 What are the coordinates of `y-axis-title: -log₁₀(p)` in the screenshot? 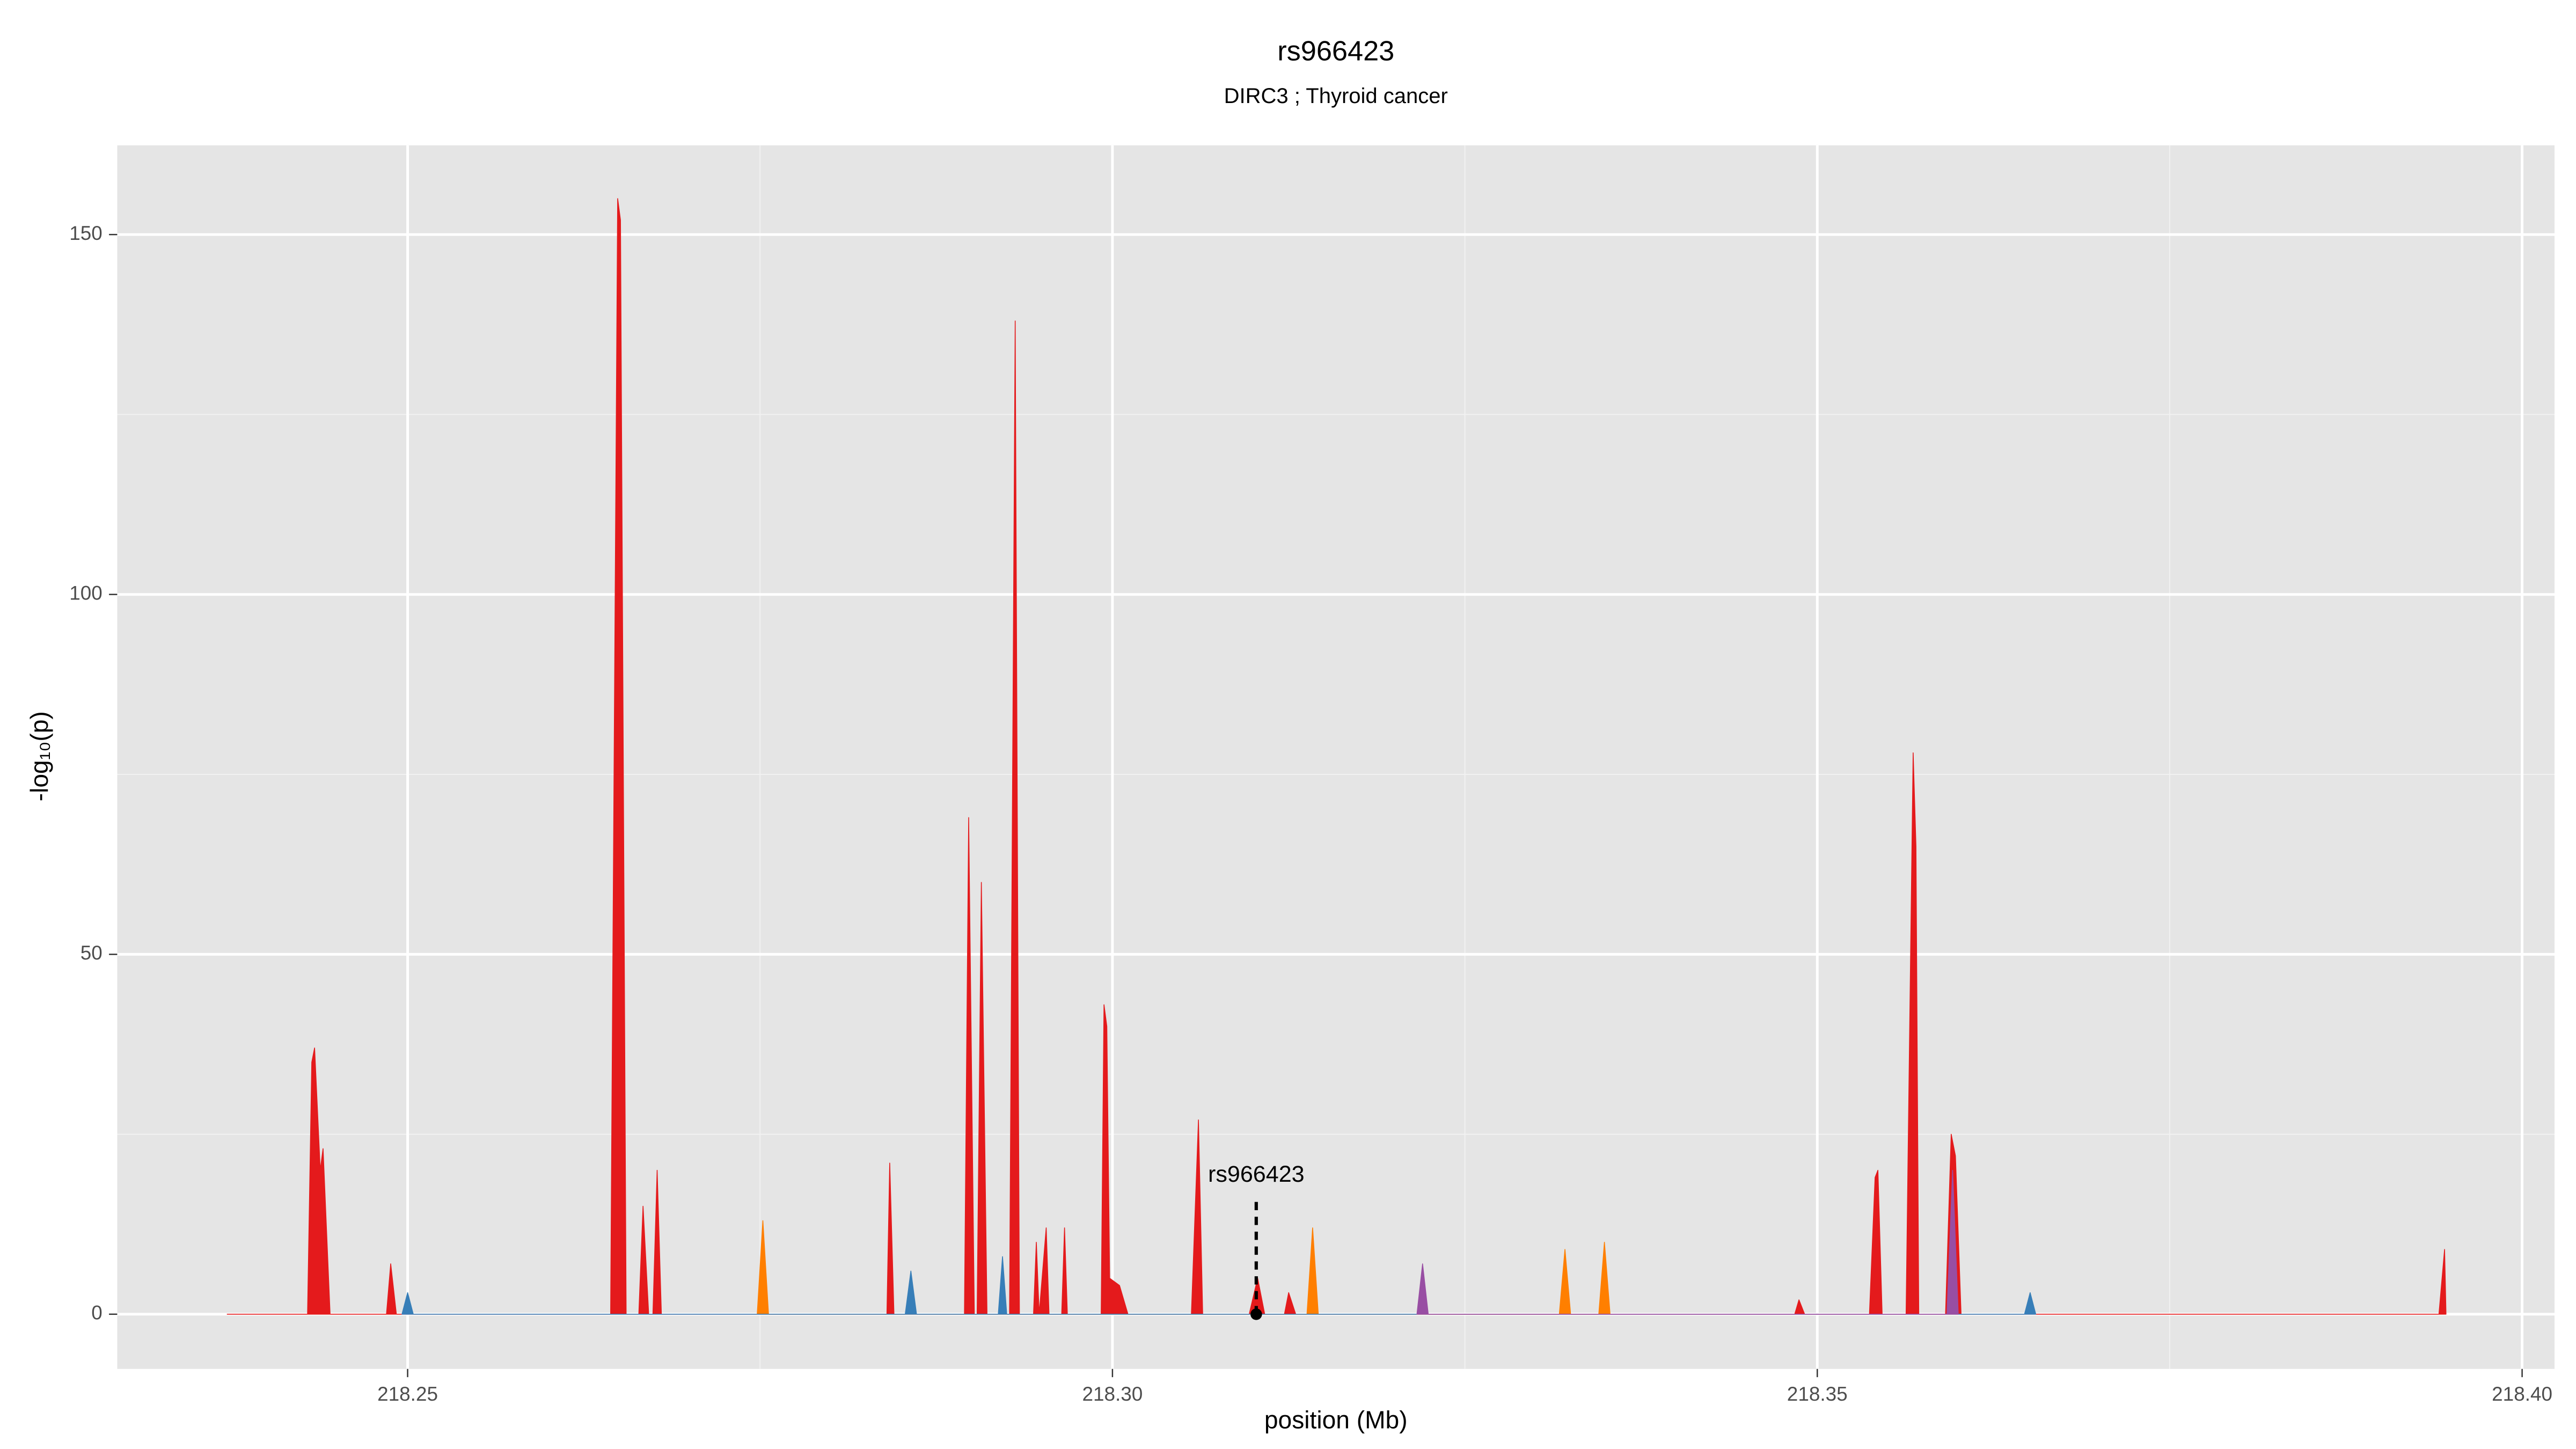 It's located at (39, 756).